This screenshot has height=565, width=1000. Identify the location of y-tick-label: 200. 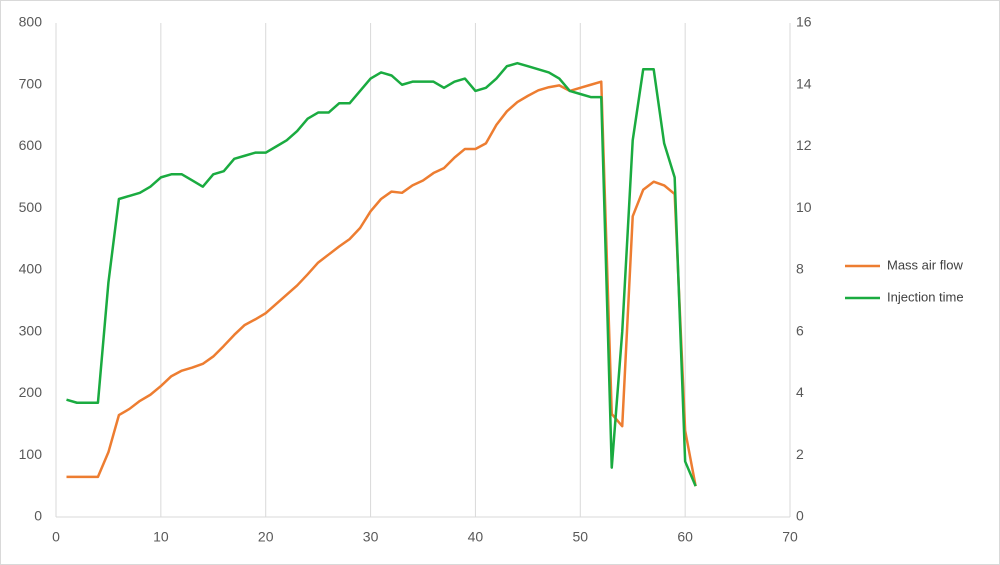
(31, 392).